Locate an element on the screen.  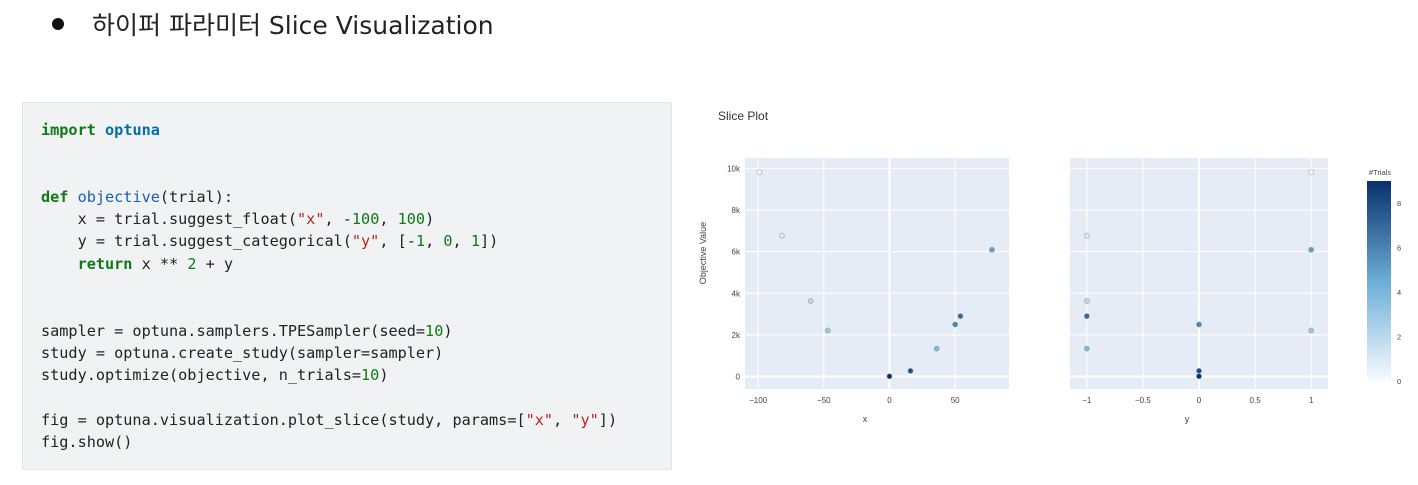
y-tick-label: 0 is located at coordinates (738, 377).